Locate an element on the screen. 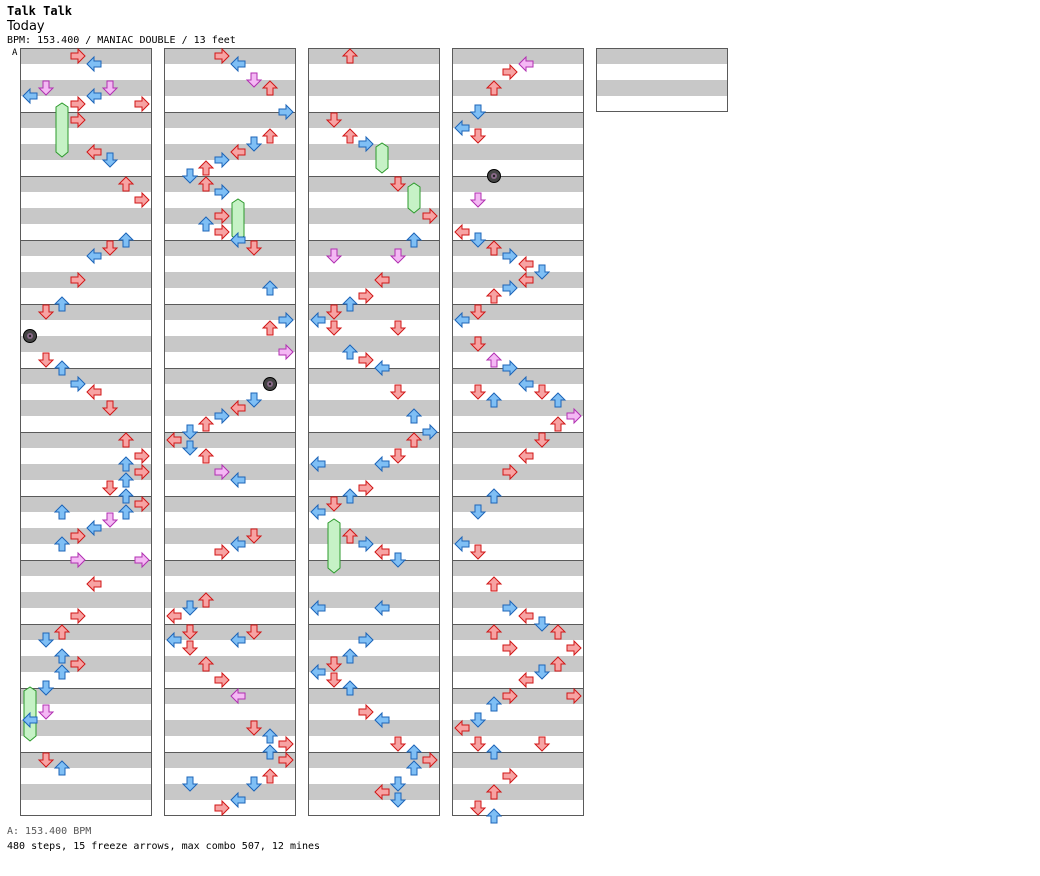 The width and height of the screenshot is (1040, 876). footer-bpm: A: 153.400 BPM is located at coordinates (49, 831).